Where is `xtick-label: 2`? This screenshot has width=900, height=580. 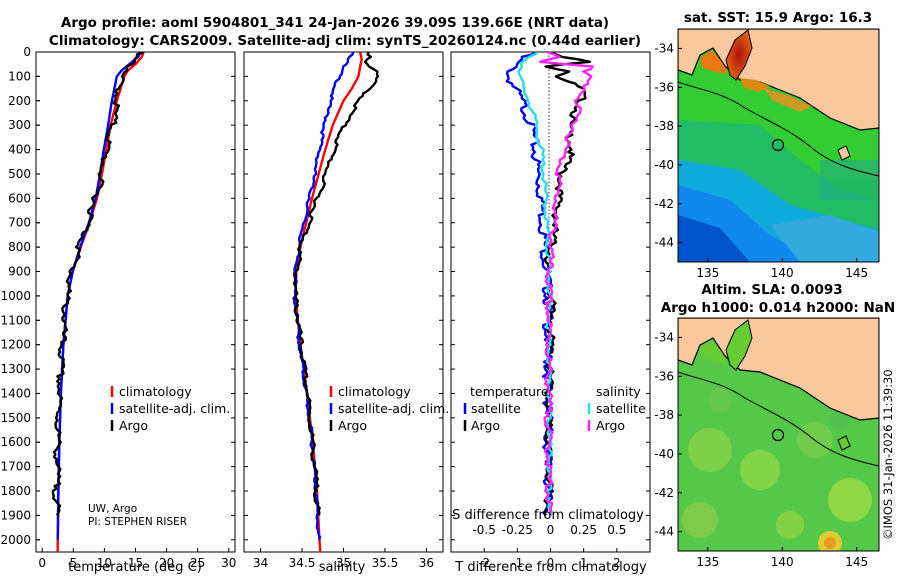
xtick-label: 2 is located at coordinates (617, 563).